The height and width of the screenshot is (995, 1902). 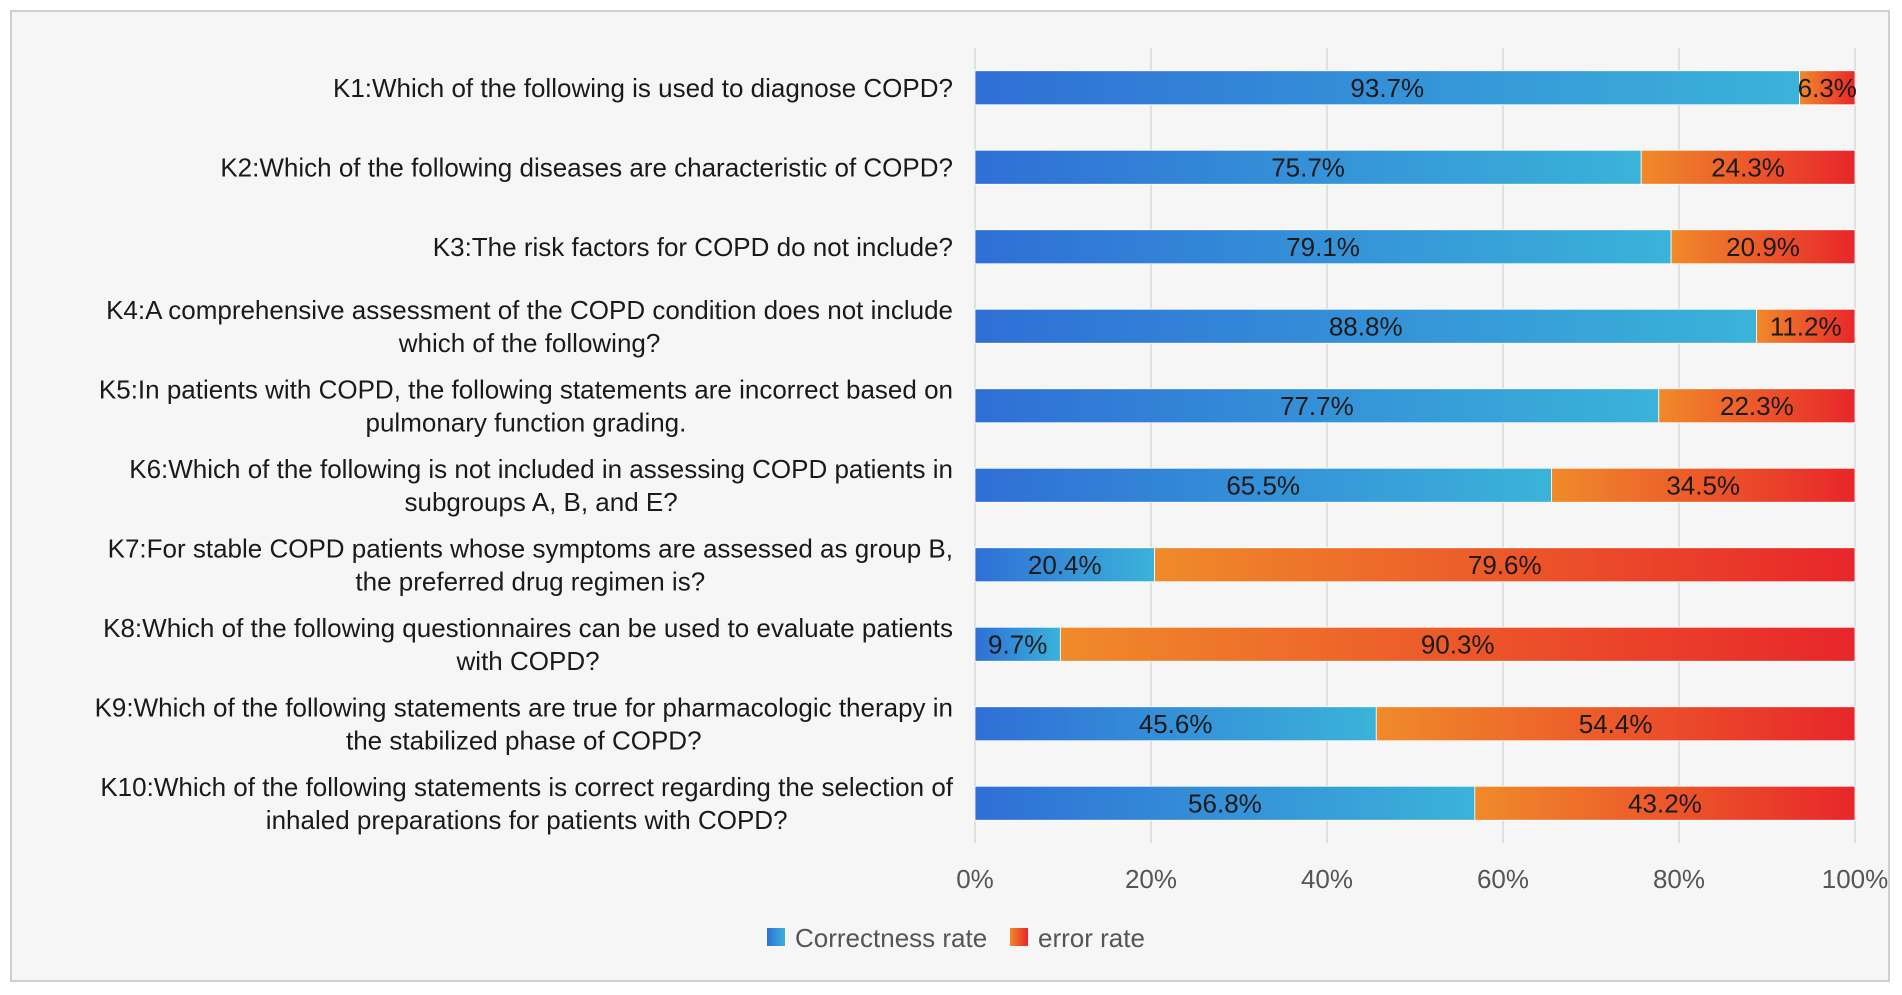 What do you see at coordinates (1327, 879) in the screenshot?
I see `x-tick-label: 40%` at bounding box center [1327, 879].